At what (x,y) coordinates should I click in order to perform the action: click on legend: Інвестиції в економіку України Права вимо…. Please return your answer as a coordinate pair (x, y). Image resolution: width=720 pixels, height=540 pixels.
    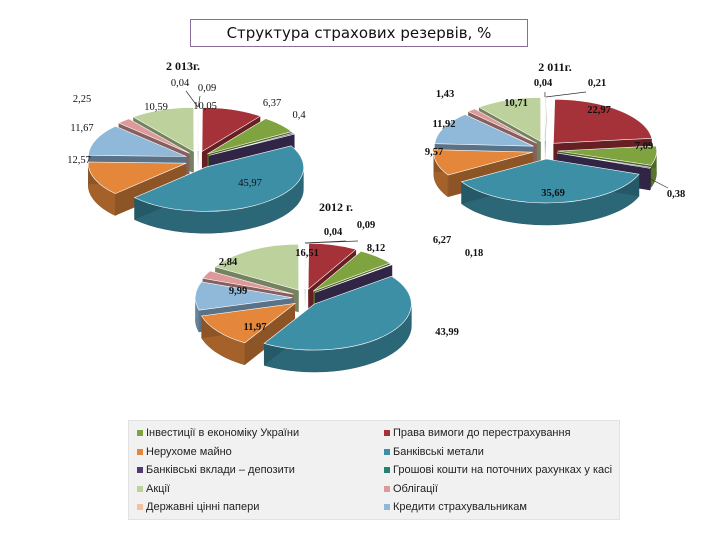
    Looking at the image, I should click on (374, 470).